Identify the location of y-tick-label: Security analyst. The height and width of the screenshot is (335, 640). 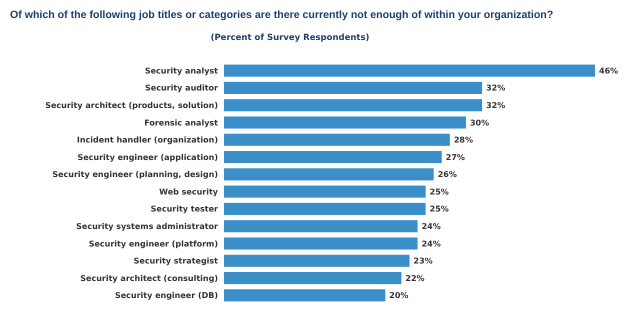
(181, 71).